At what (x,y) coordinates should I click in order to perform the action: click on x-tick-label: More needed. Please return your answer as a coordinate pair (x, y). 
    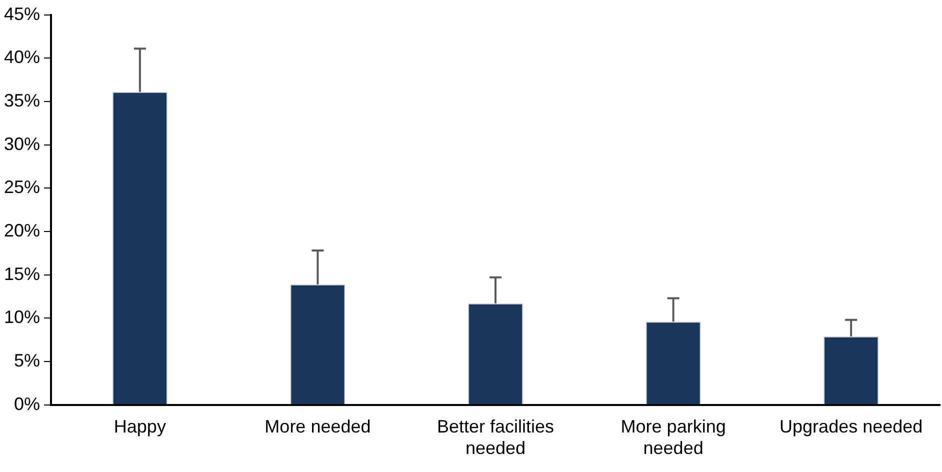
    Looking at the image, I should click on (317, 426).